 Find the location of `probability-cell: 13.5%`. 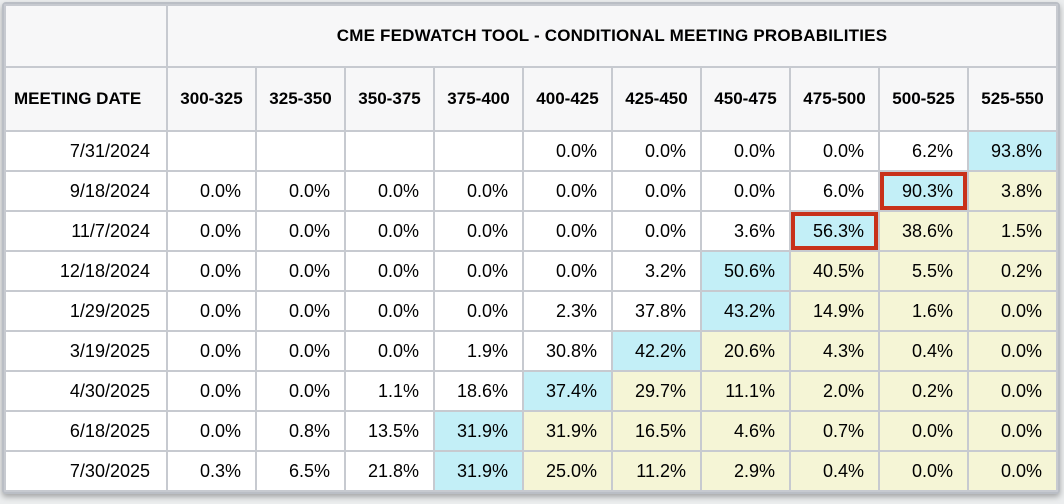

probability-cell: 13.5% is located at coordinates (389, 431).